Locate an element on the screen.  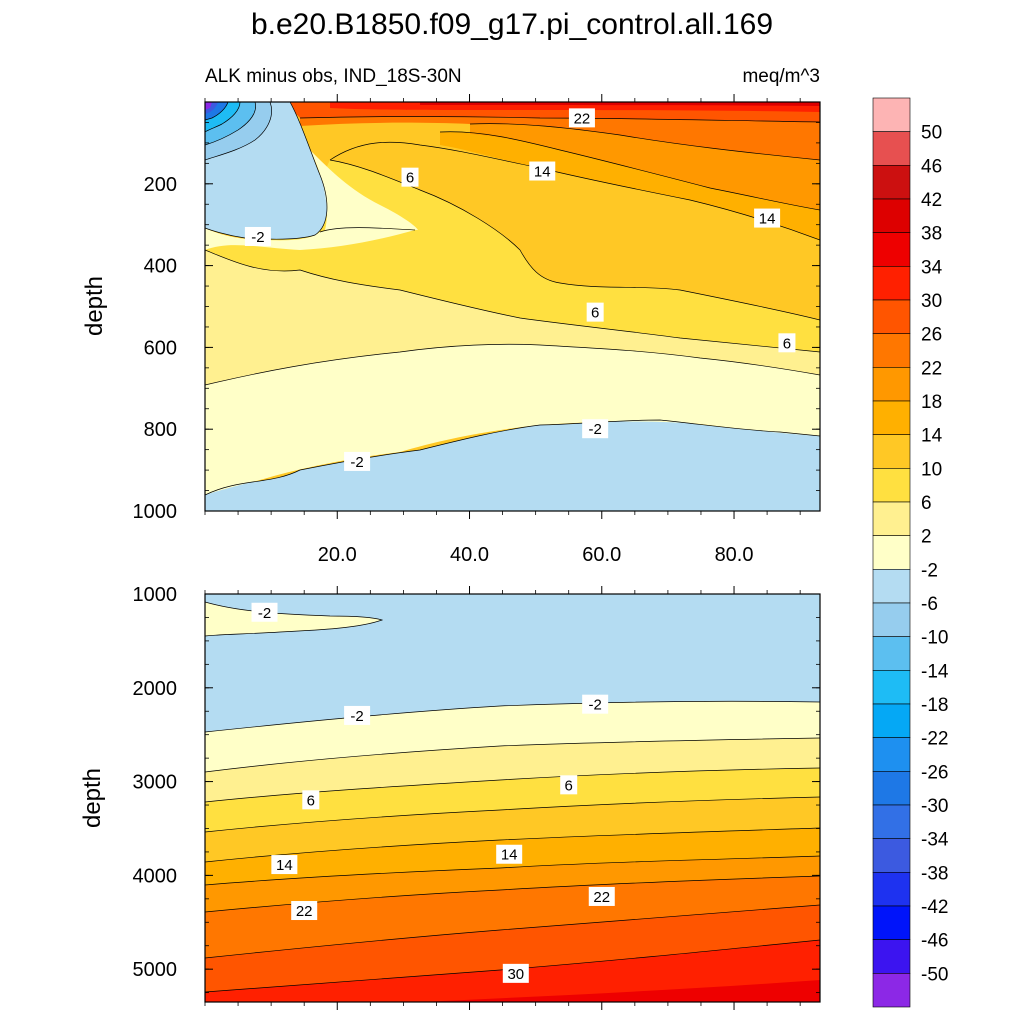
ytick-label: 4000 is located at coordinates (155, 876).